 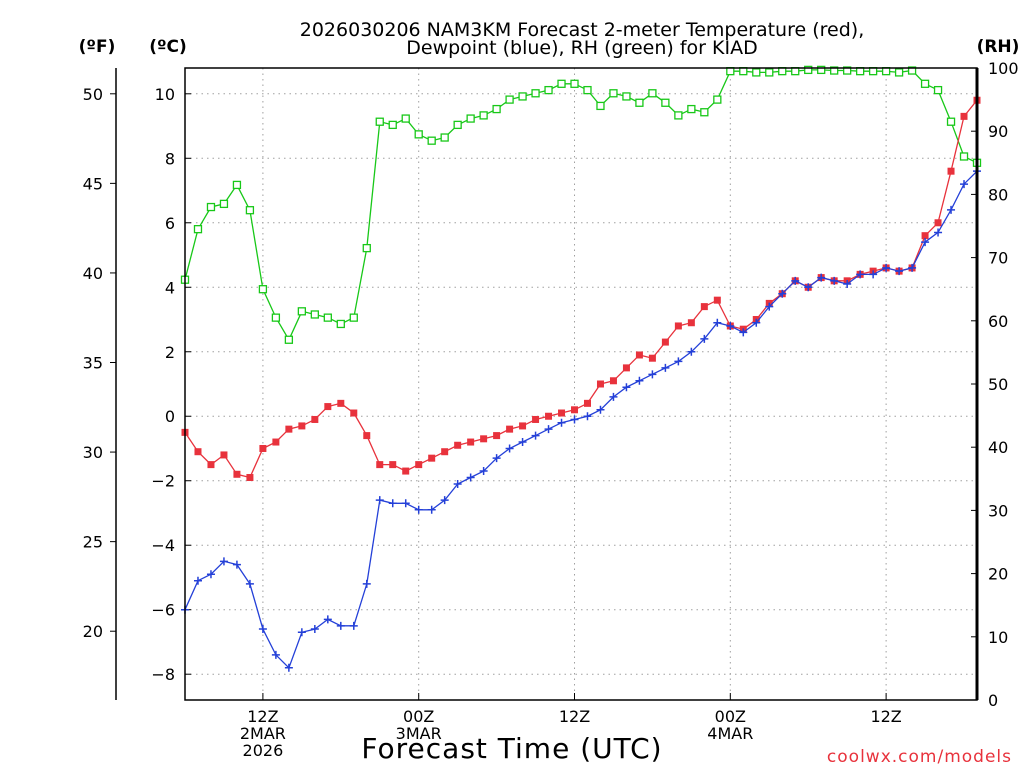 I want to click on chart-title-line2: Dewpoint (blue), RH (green) for KIAD, so click(x=581, y=48).